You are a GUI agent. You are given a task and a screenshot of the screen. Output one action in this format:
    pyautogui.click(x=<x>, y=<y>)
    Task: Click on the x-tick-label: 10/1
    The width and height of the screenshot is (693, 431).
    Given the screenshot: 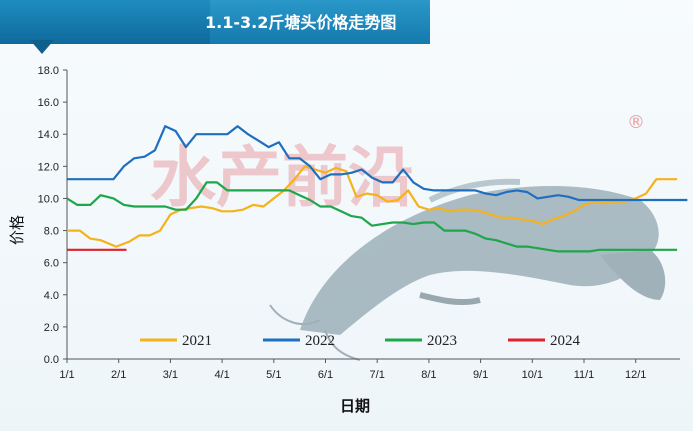 What is the action you would take?
    pyautogui.click(x=532, y=375)
    